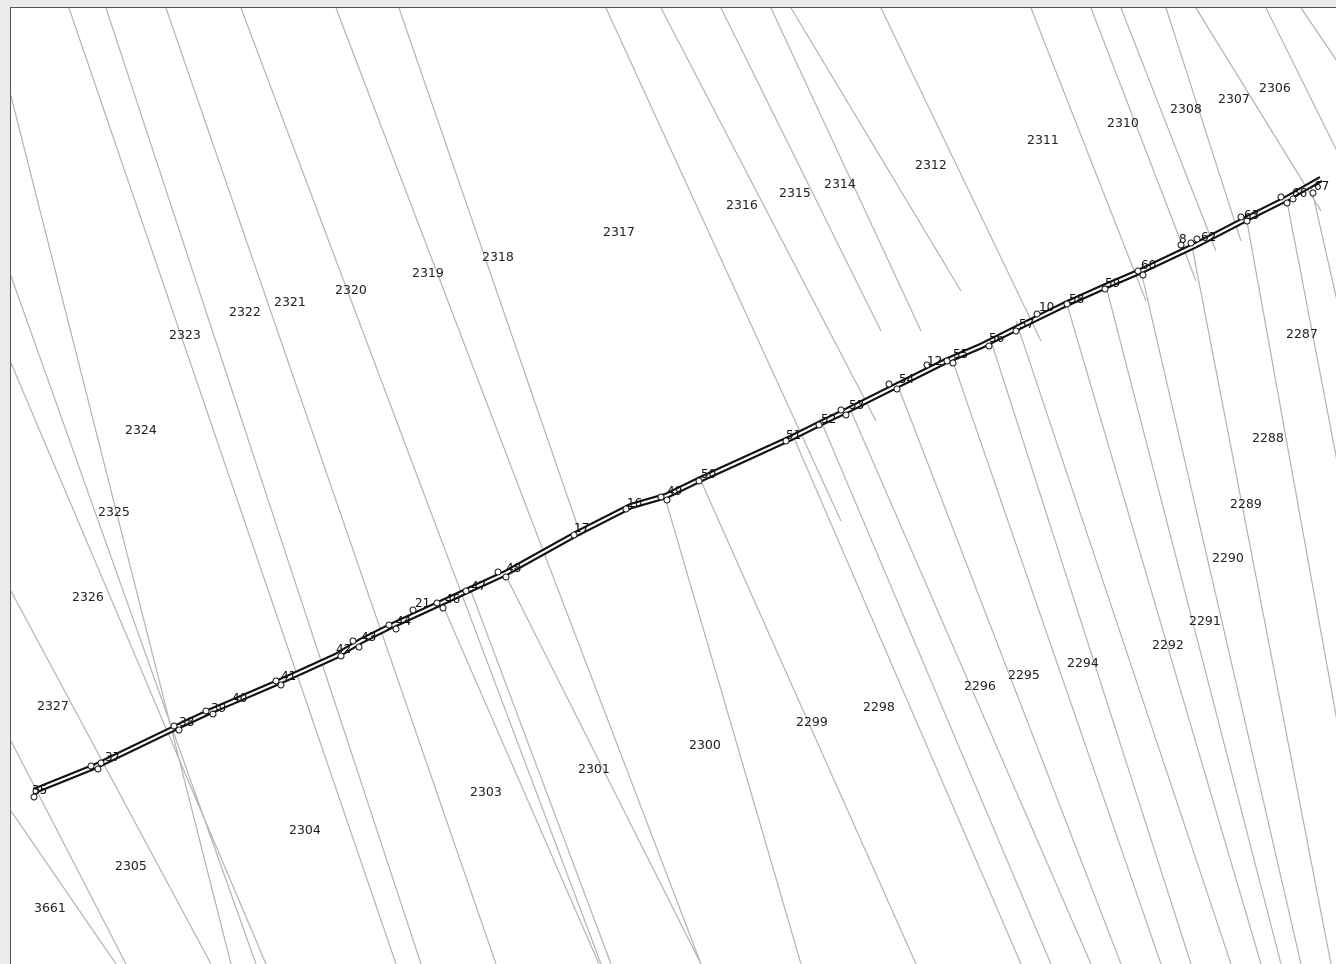  What do you see at coordinates (1275, 87) in the screenshot?
I see `parcel-number-label: 2306` at bounding box center [1275, 87].